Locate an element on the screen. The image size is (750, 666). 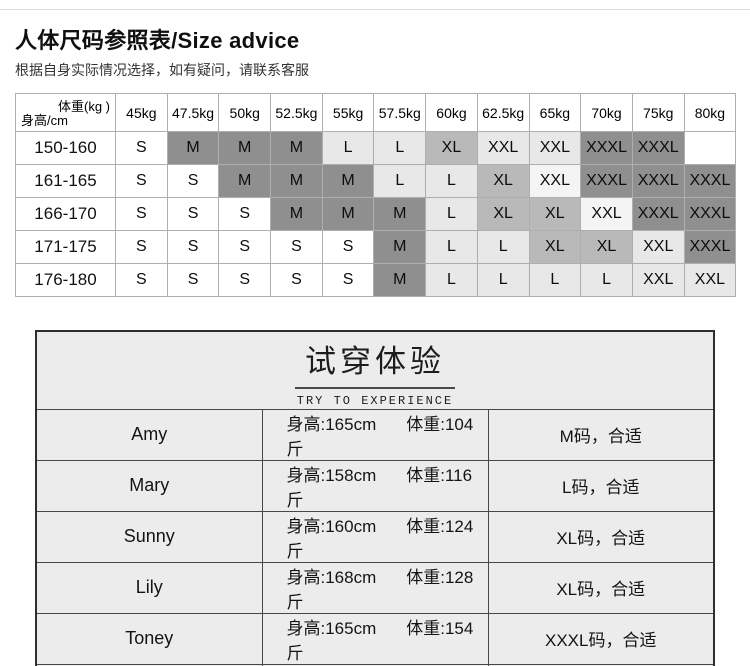
weight-column-header: 52.5kg is located at coordinates (296, 112).